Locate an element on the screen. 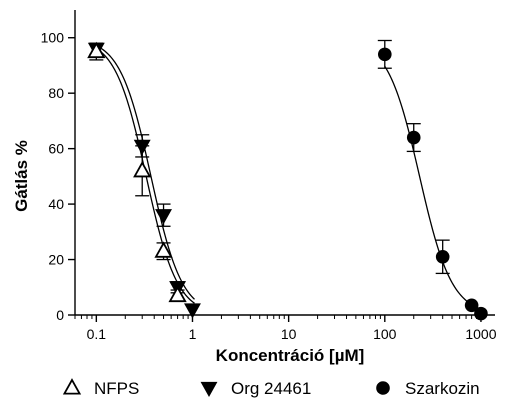 The height and width of the screenshot is (403, 508). legend-label: Org 24461 is located at coordinates (271, 388).